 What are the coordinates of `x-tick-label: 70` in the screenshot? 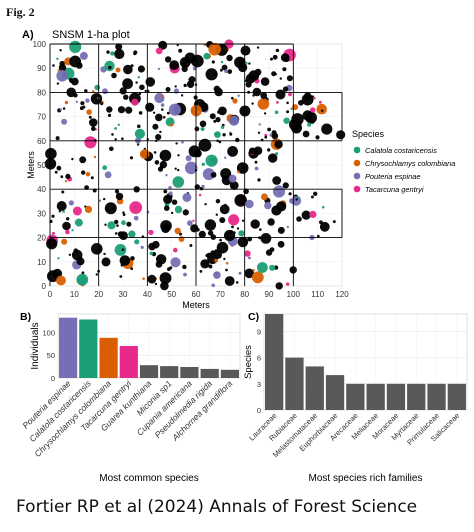 It's located at (220, 294).